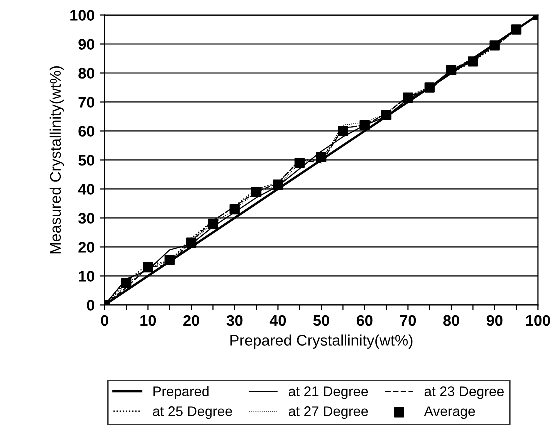 The image size is (552, 436). What do you see at coordinates (192, 320) in the screenshot?
I see `x-tick-label: 20` at bounding box center [192, 320].